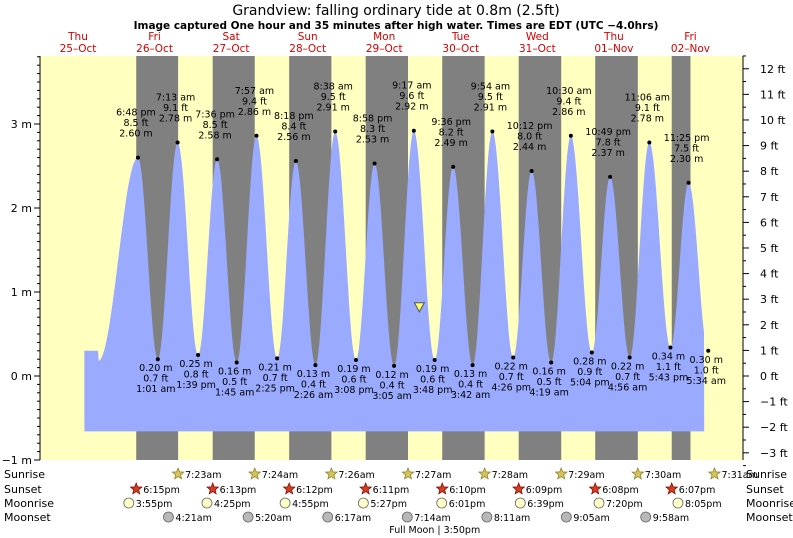 The image size is (793, 538). Describe the element at coordinates (195, 364) in the screenshot. I see `low-tide-label: 0.25 m` at that location.